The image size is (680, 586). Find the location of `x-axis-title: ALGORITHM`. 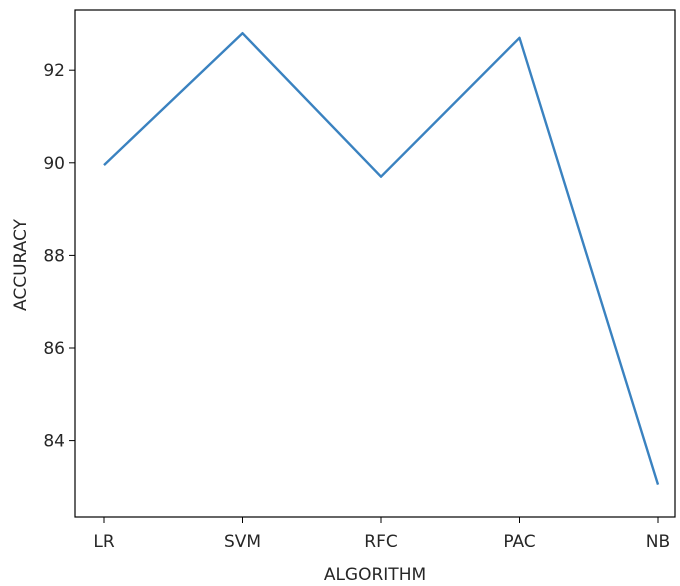

x-axis-title: ALGORITHM is located at coordinates (375, 575).